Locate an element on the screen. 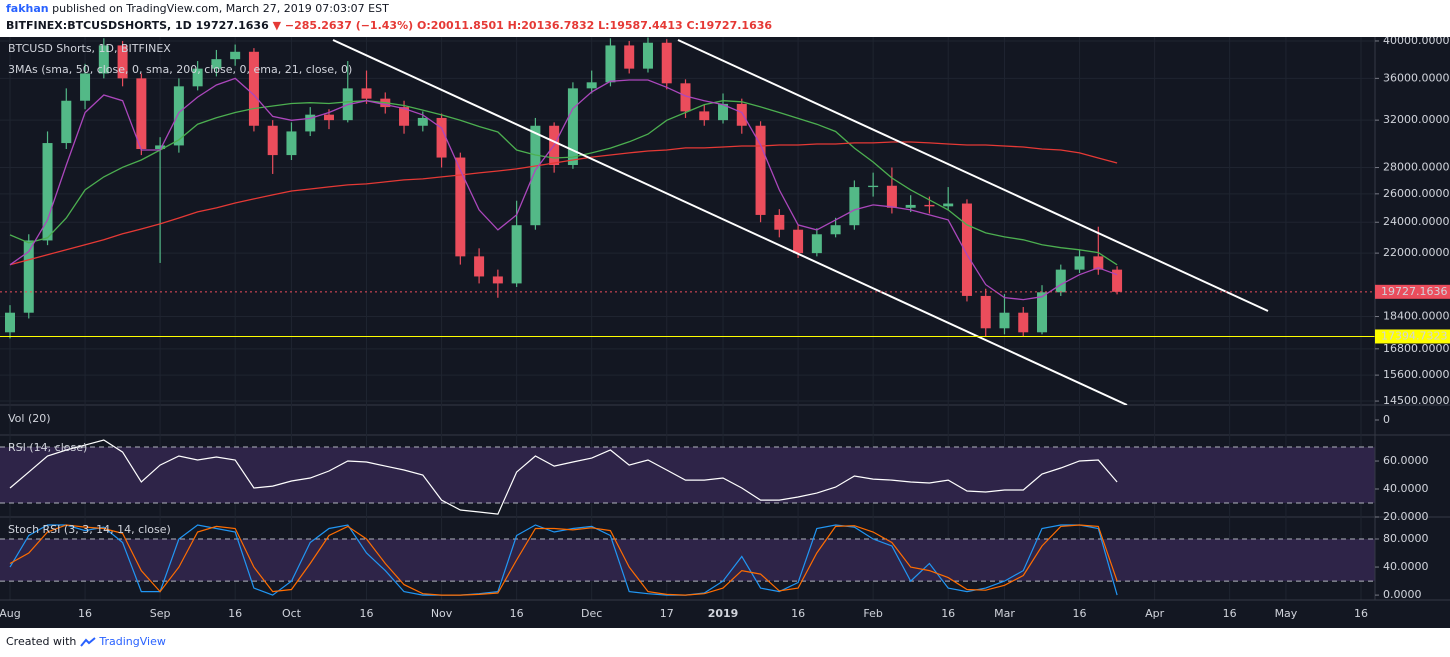  y-tick-label: 15600.0000 is located at coordinates (1416, 374).